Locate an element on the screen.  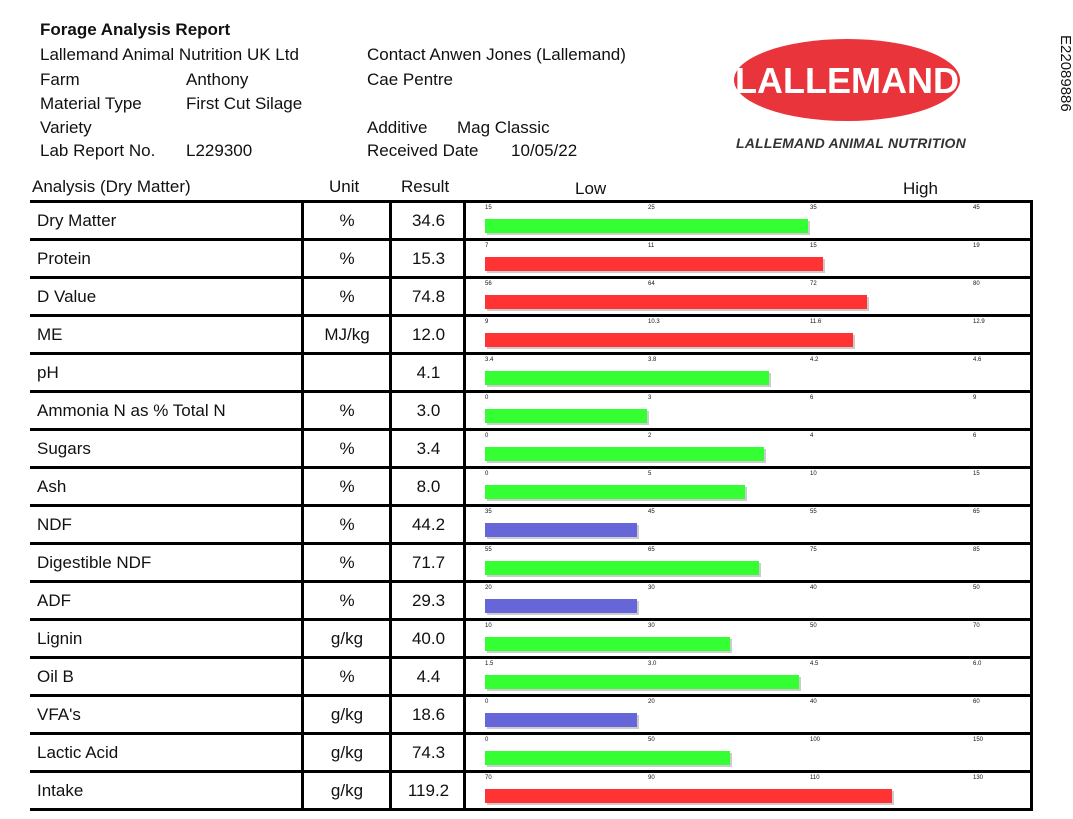
company-name: Lallemand Animal Nutrition UK Ltd is located at coordinates (169, 54).